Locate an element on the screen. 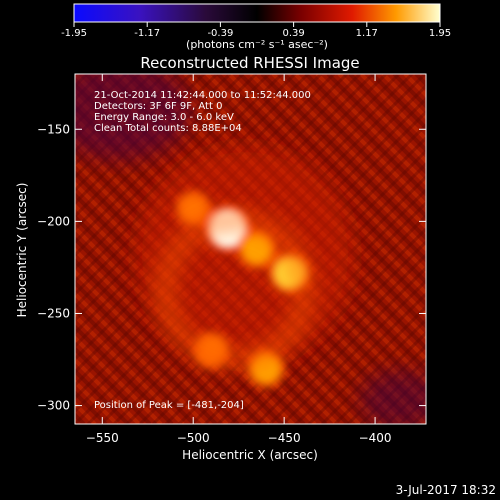  colorbar-tick-label: 1.17 is located at coordinates (367, 33).